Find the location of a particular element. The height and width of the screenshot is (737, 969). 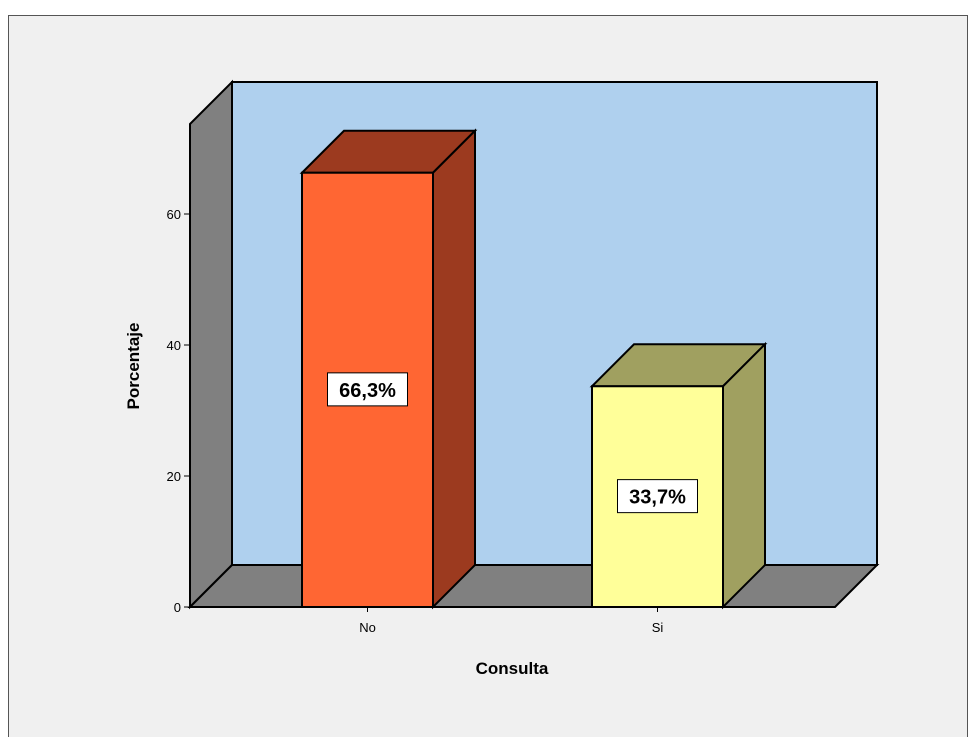

y-ticks: 0 20 40 60 is located at coordinates (178, 411).